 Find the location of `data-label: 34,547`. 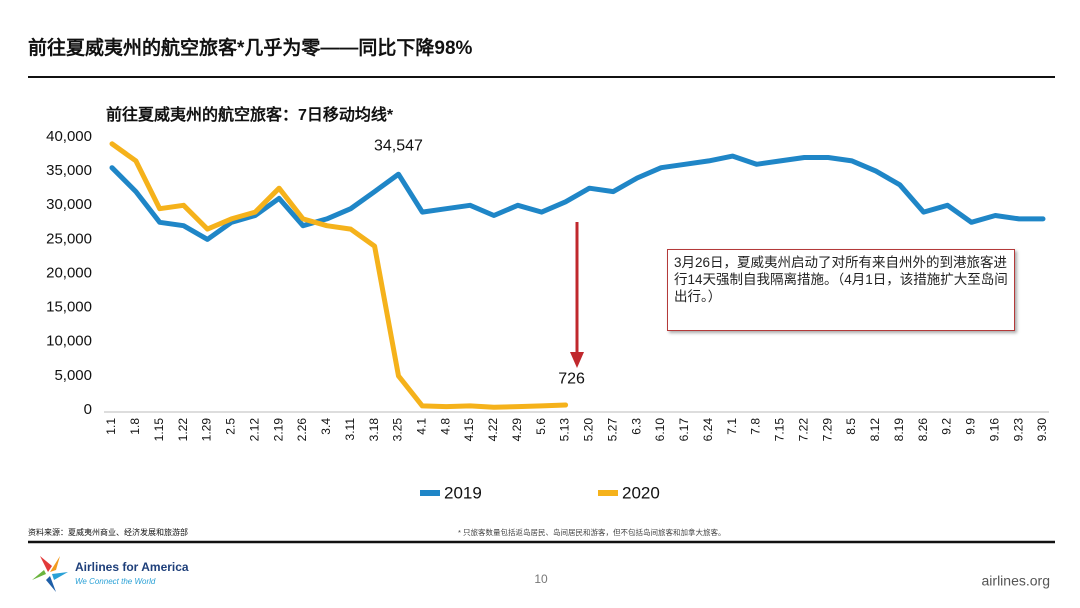

data-label: 34,547 is located at coordinates (398, 145).